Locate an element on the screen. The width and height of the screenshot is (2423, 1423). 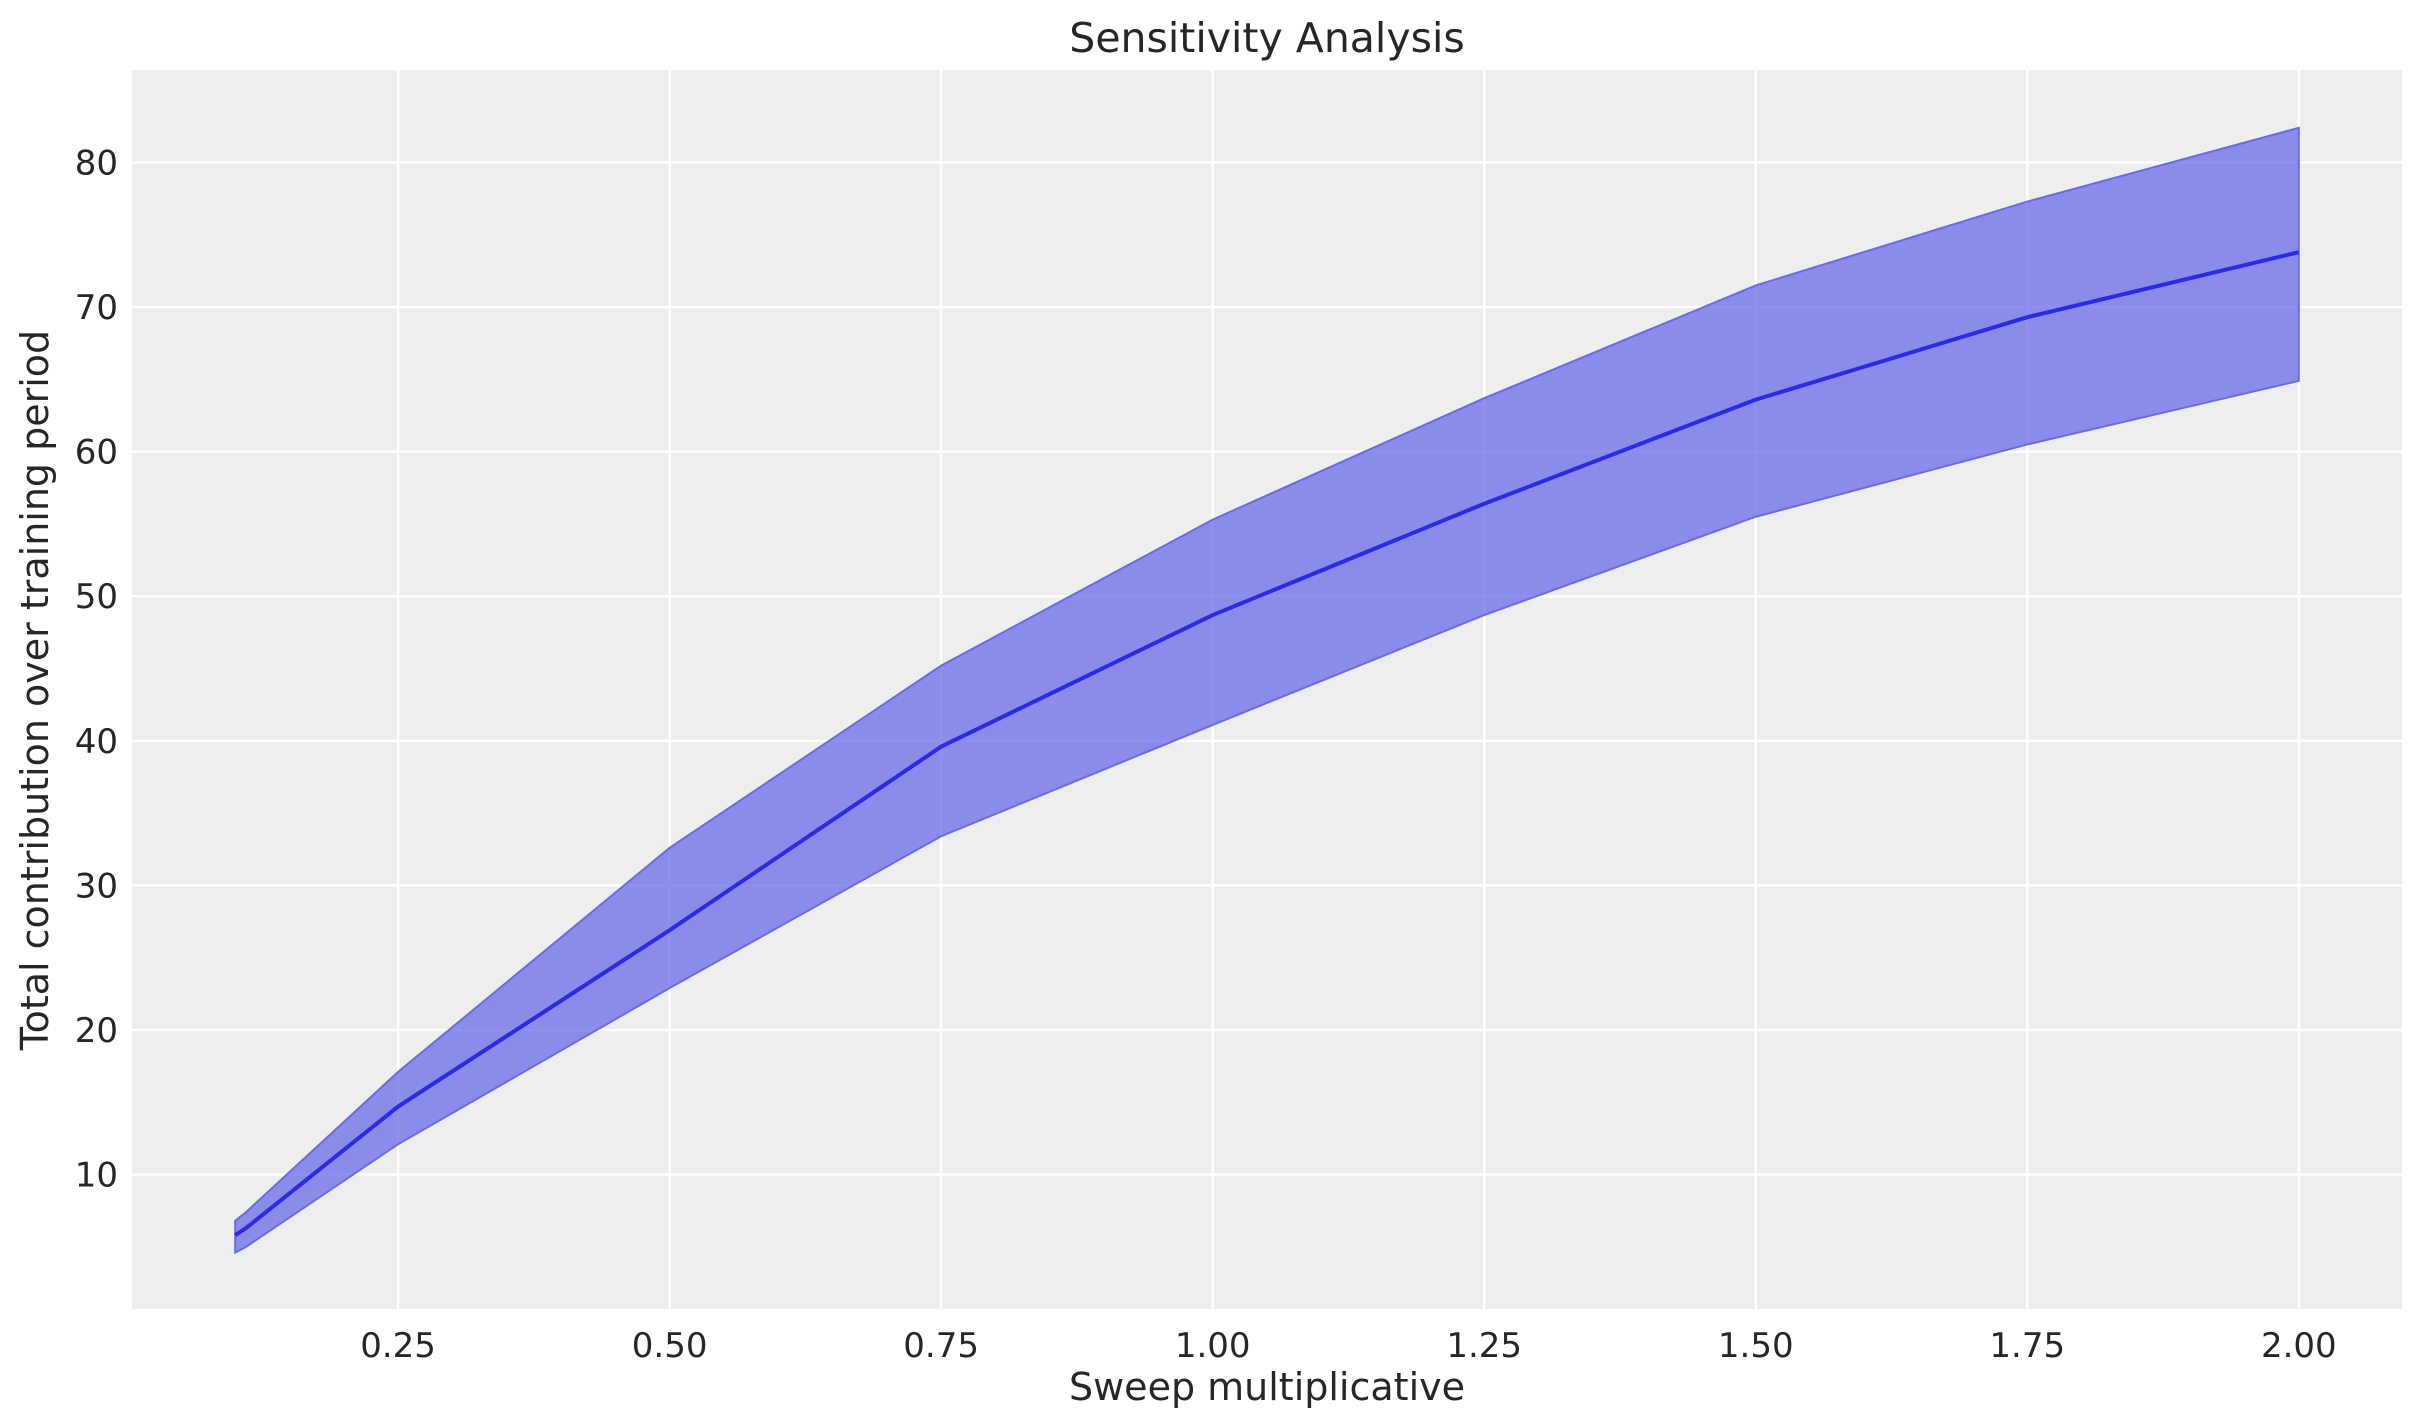
chart-title: Sensitivity Analysis is located at coordinates (1266, 38).